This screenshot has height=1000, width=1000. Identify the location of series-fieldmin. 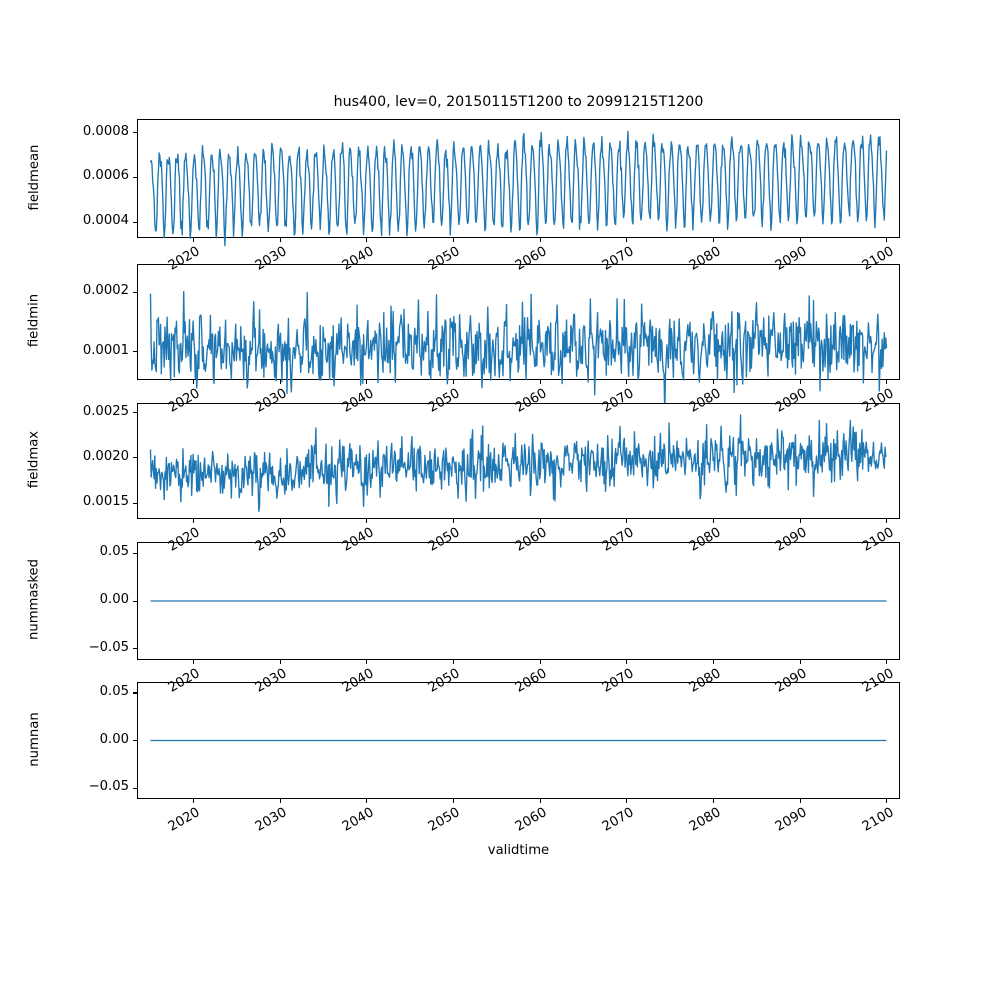
(518, 353).